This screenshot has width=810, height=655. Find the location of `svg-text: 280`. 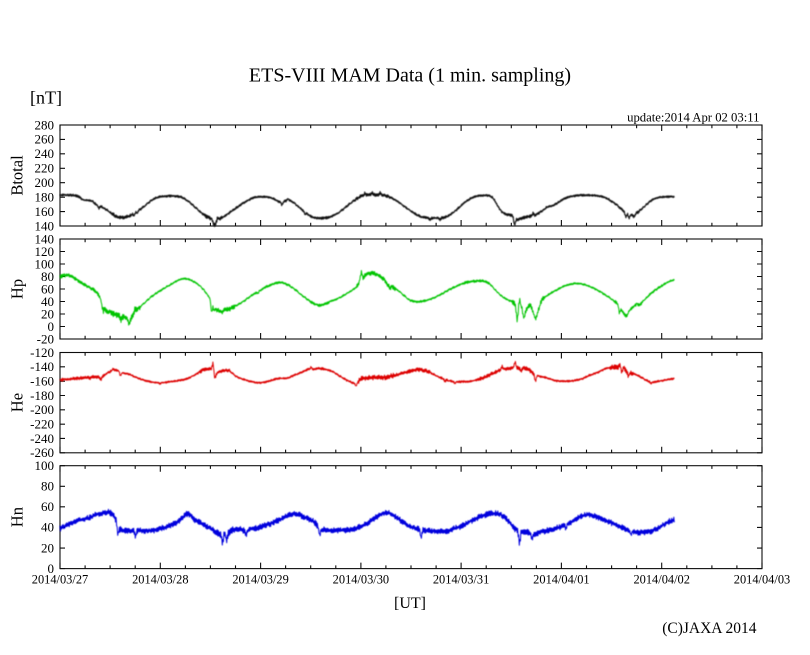

svg-text: 280 is located at coordinates (45, 124).